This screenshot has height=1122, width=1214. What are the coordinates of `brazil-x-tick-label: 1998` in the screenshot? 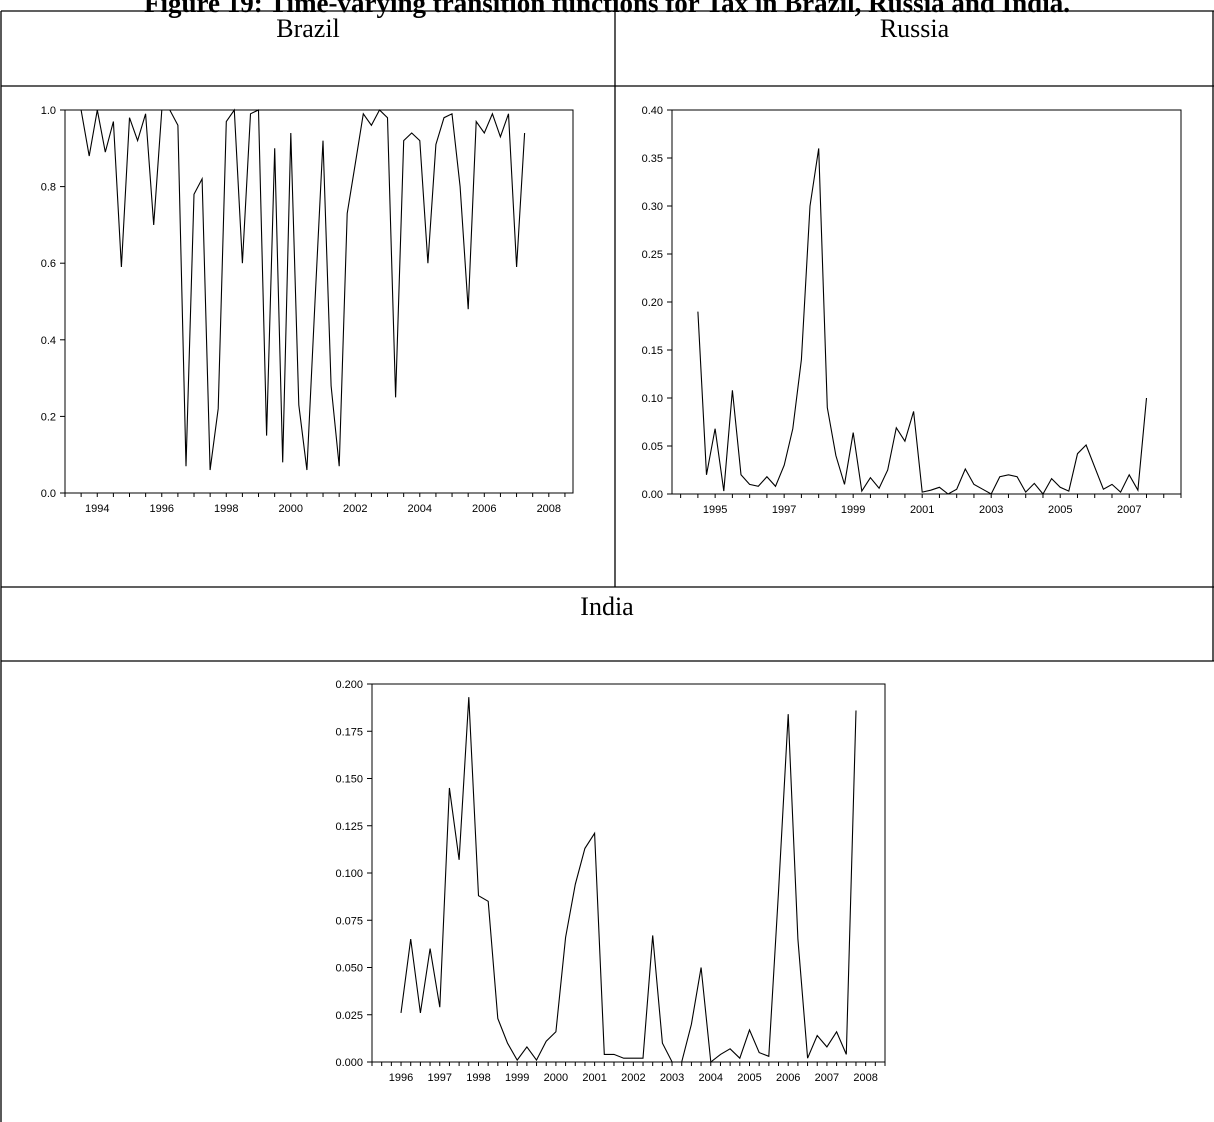 It's located at (226, 509).